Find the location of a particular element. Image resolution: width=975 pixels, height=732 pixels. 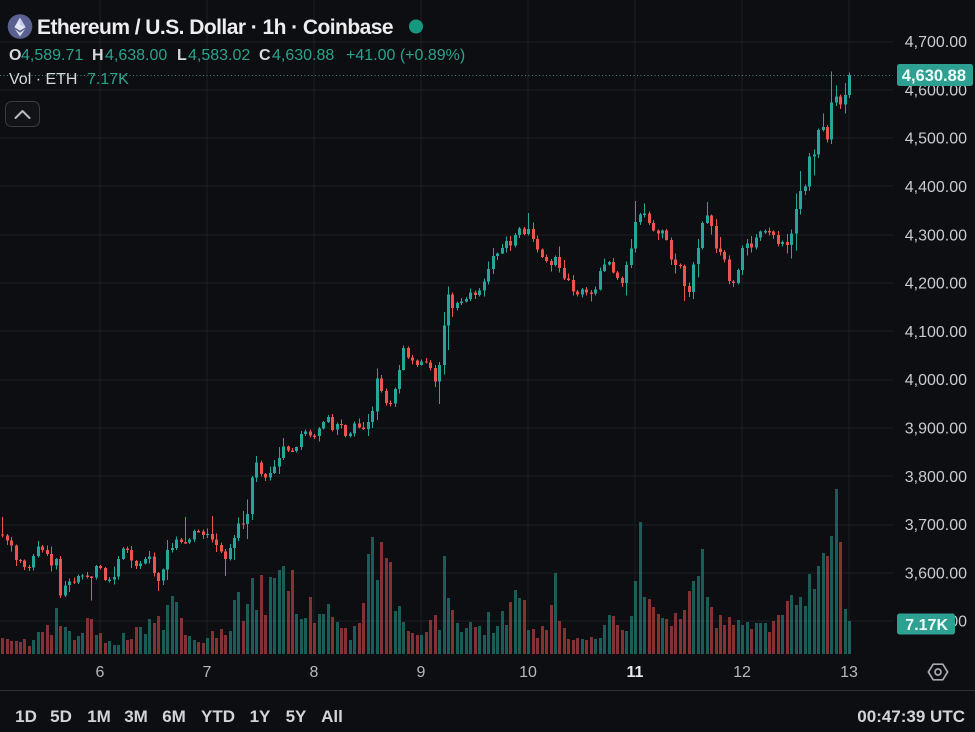

svg-text: 5D is located at coordinates (61, 716).